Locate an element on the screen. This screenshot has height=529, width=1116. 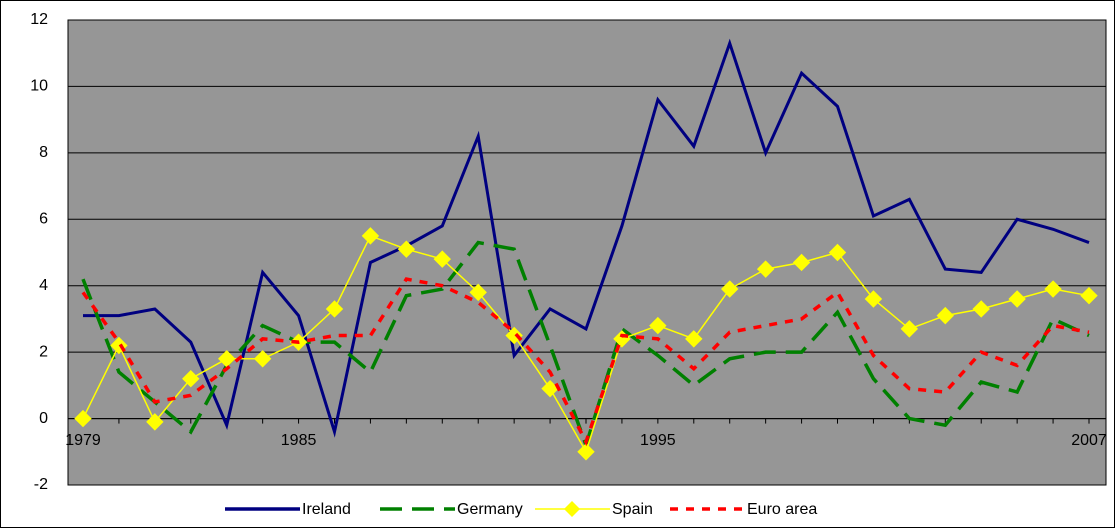
y-tick-label: 12 is located at coordinates (39, 19).